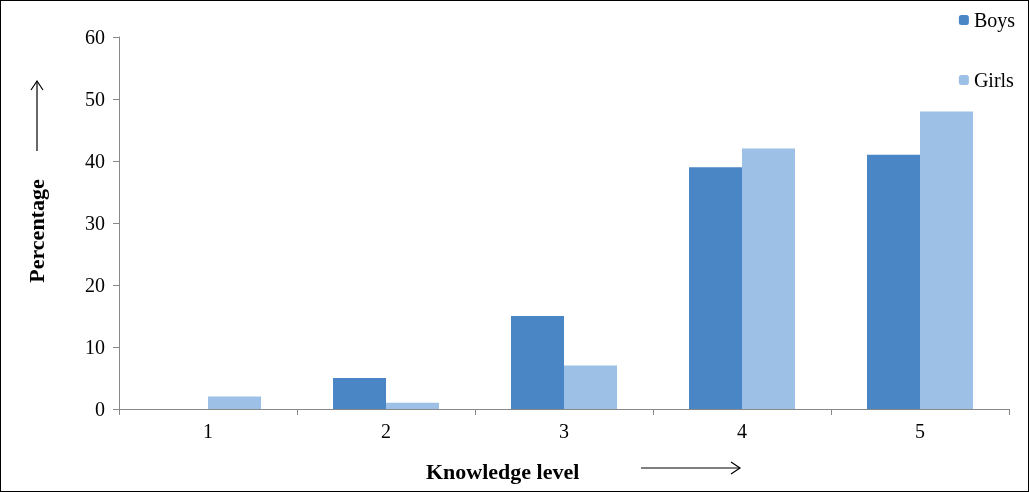  I want to click on y-tick-label: 0, so click(100, 409).